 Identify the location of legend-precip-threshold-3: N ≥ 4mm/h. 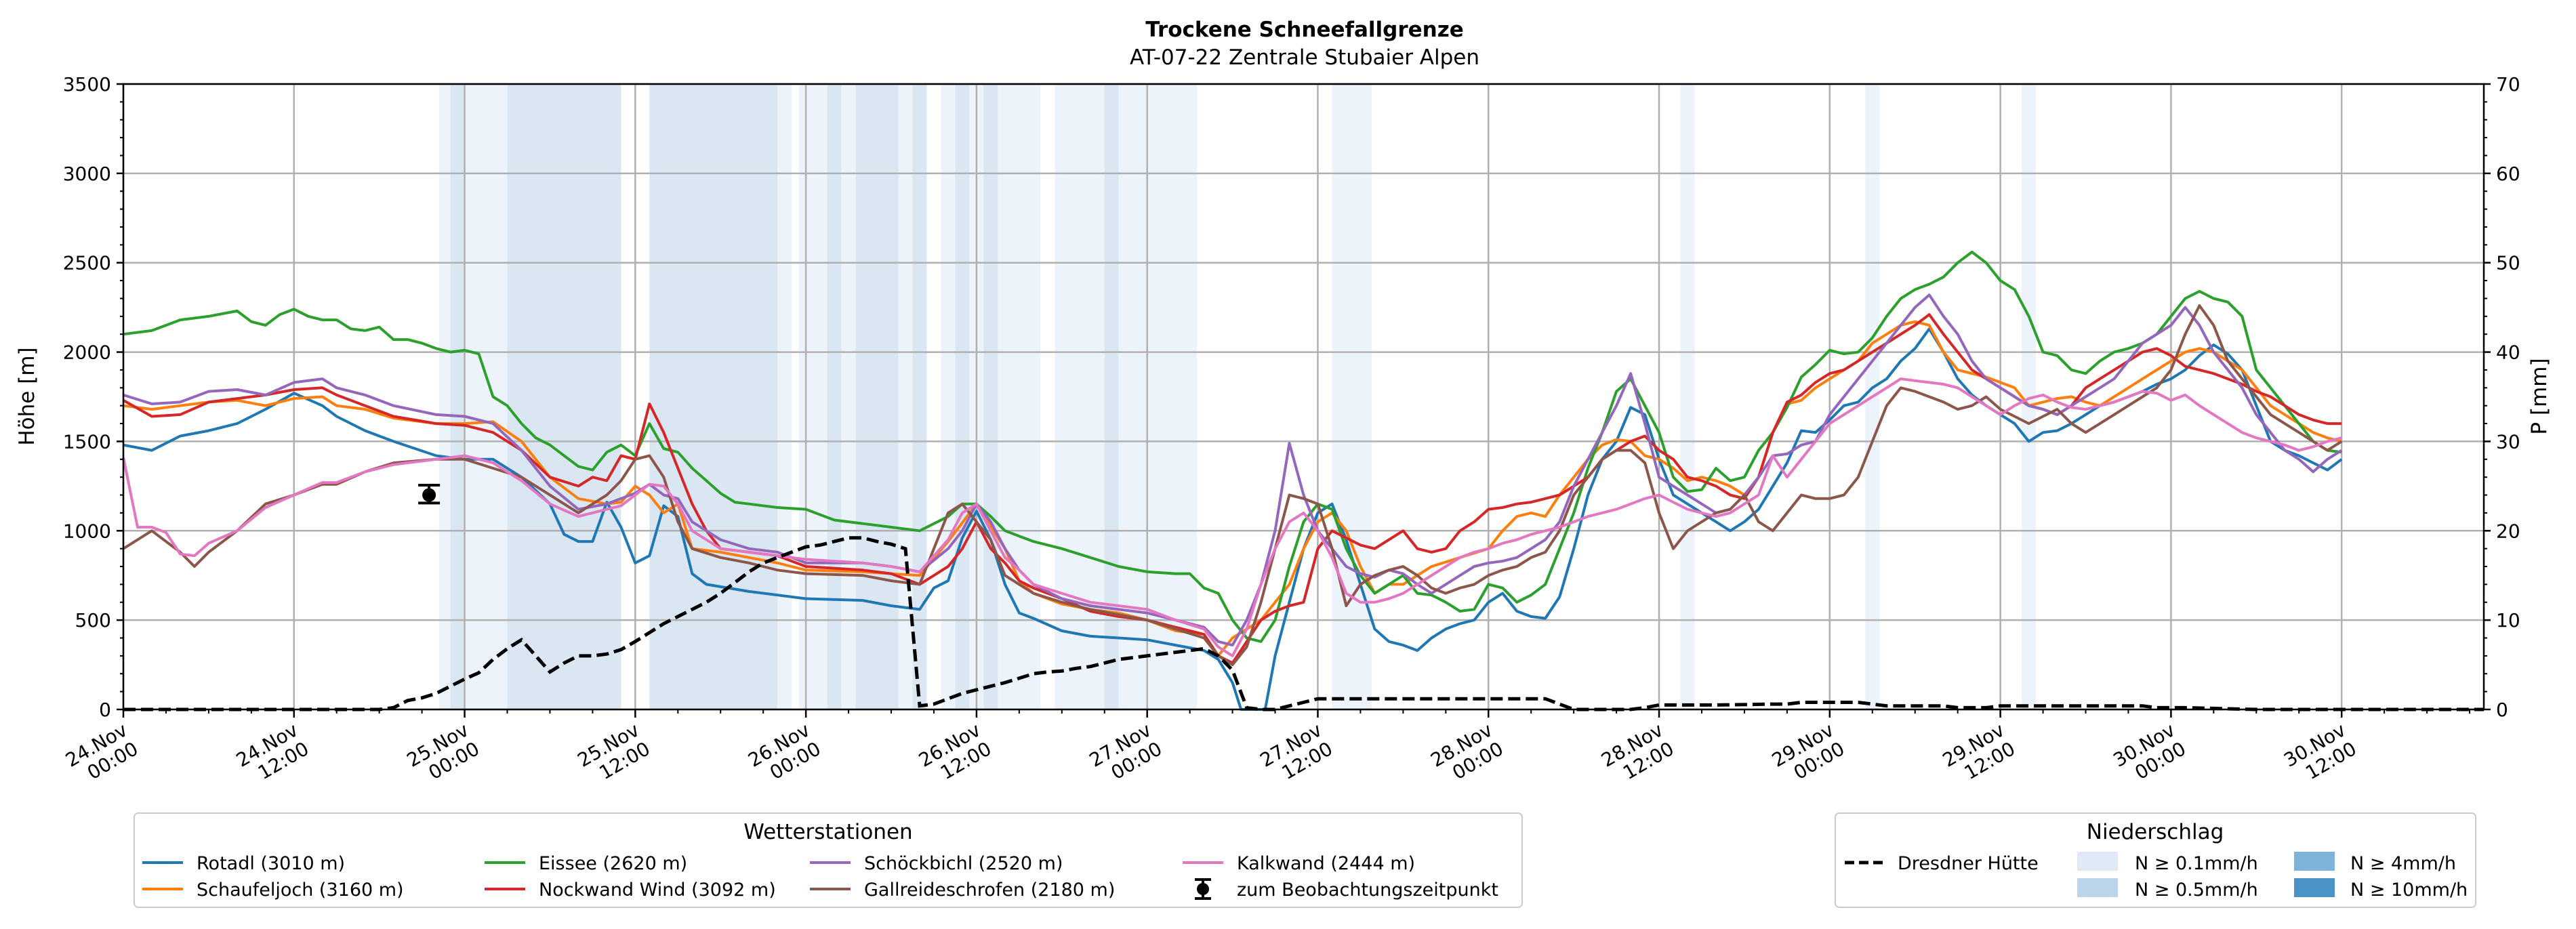
(2403, 863).